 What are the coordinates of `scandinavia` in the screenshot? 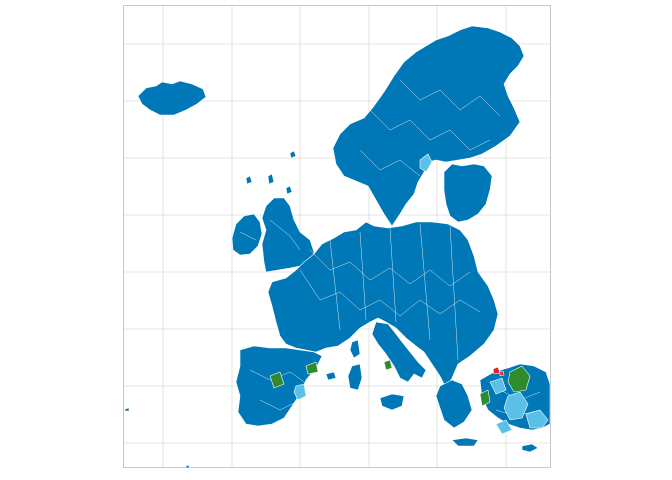 It's located at (428, 126).